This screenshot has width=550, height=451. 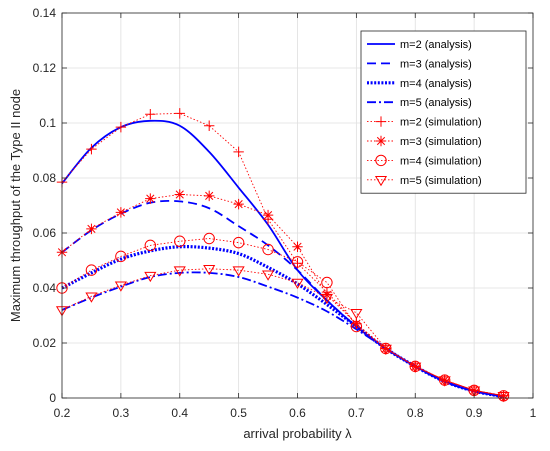 I want to click on legend-label: m=2 (analysis), so click(x=436, y=45).